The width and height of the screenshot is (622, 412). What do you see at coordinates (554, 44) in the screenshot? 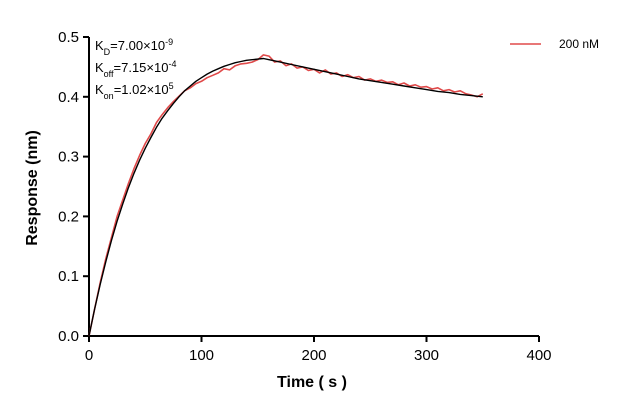
I see `legend: 200 nM` at bounding box center [554, 44].